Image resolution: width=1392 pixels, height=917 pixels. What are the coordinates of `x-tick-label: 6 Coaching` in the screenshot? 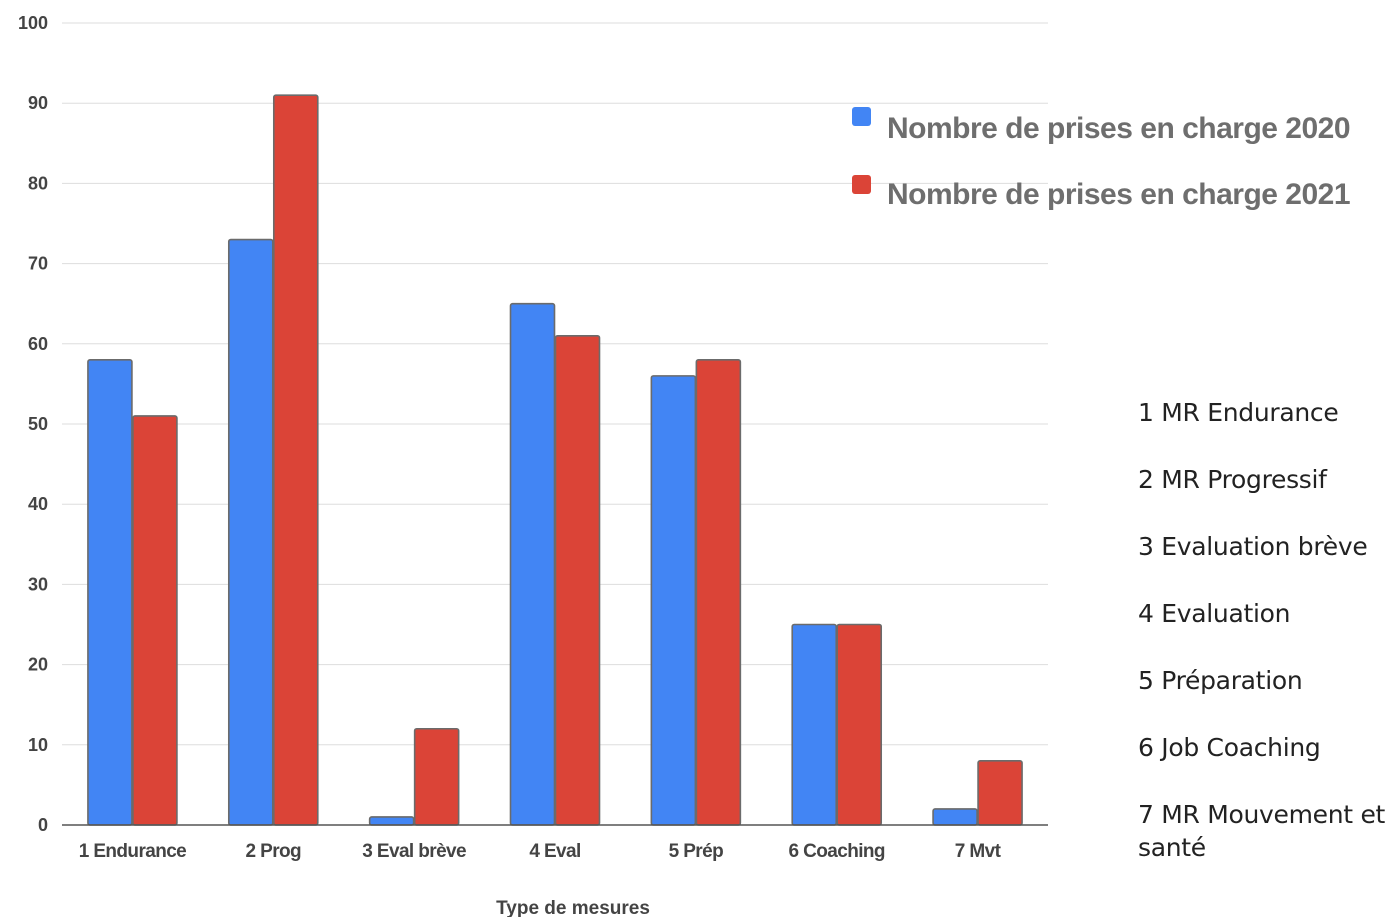 It's located at (837, 851).